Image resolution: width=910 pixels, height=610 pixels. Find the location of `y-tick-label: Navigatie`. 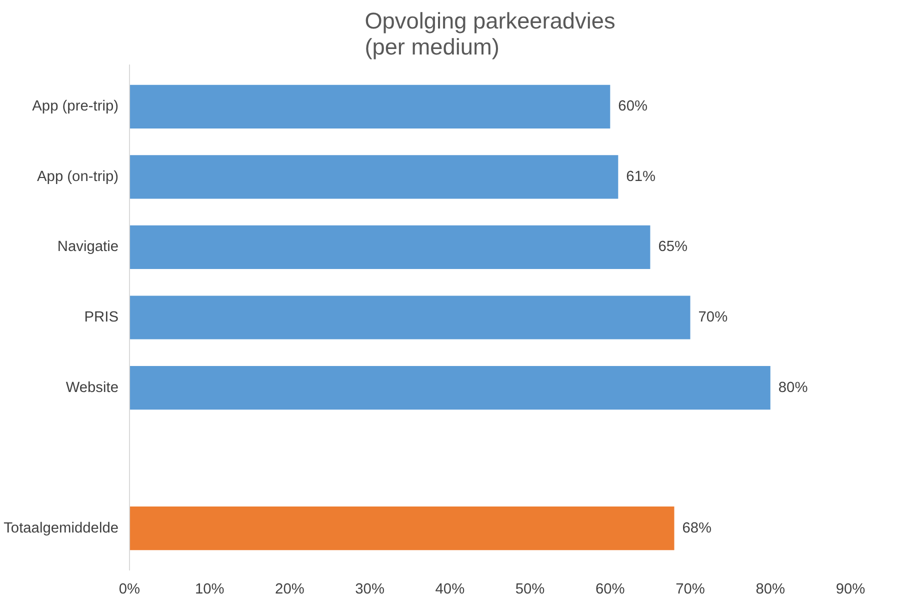

y-tick-label: Navigatie is located at coordinates (88, 247).